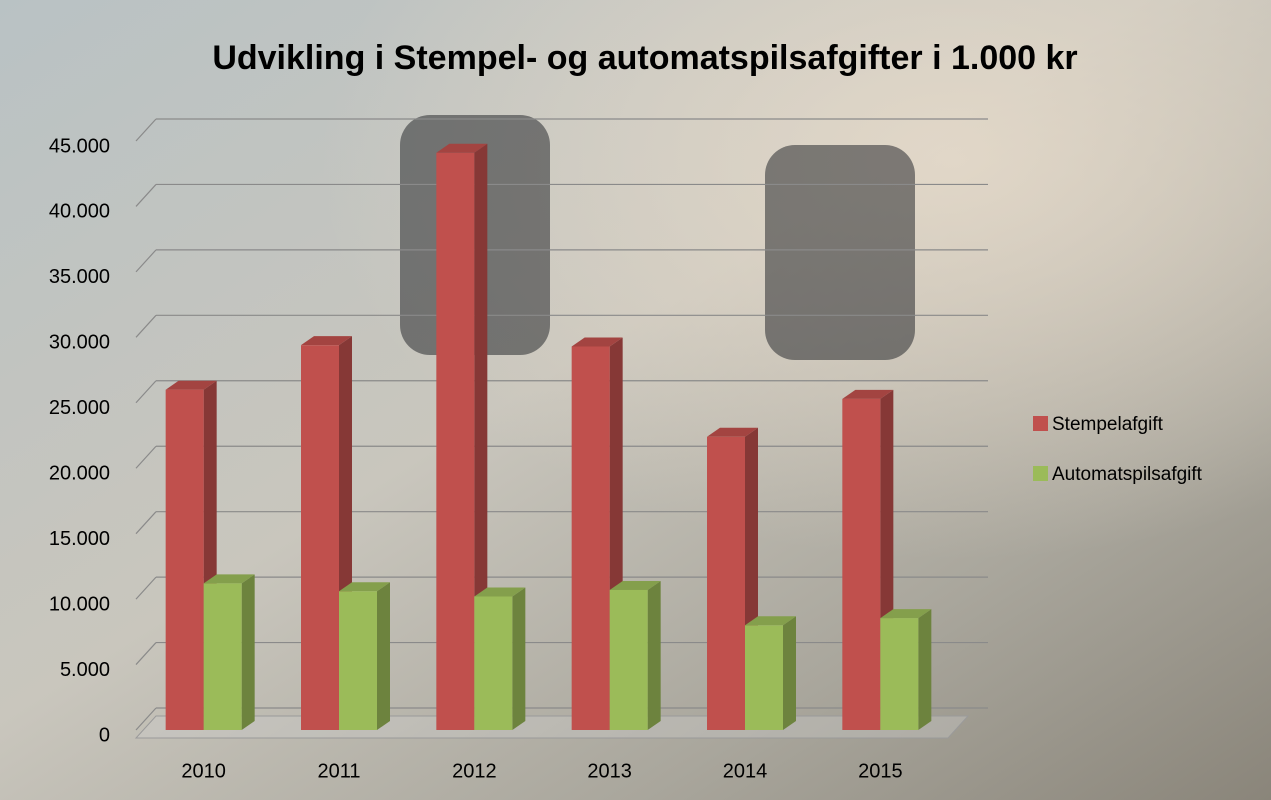 The image size is (1271, 800). What do you see at coordinates (338, 771) in the screenshot?
I see `x-tick-label: 2011` at bounding box center [338, 771].